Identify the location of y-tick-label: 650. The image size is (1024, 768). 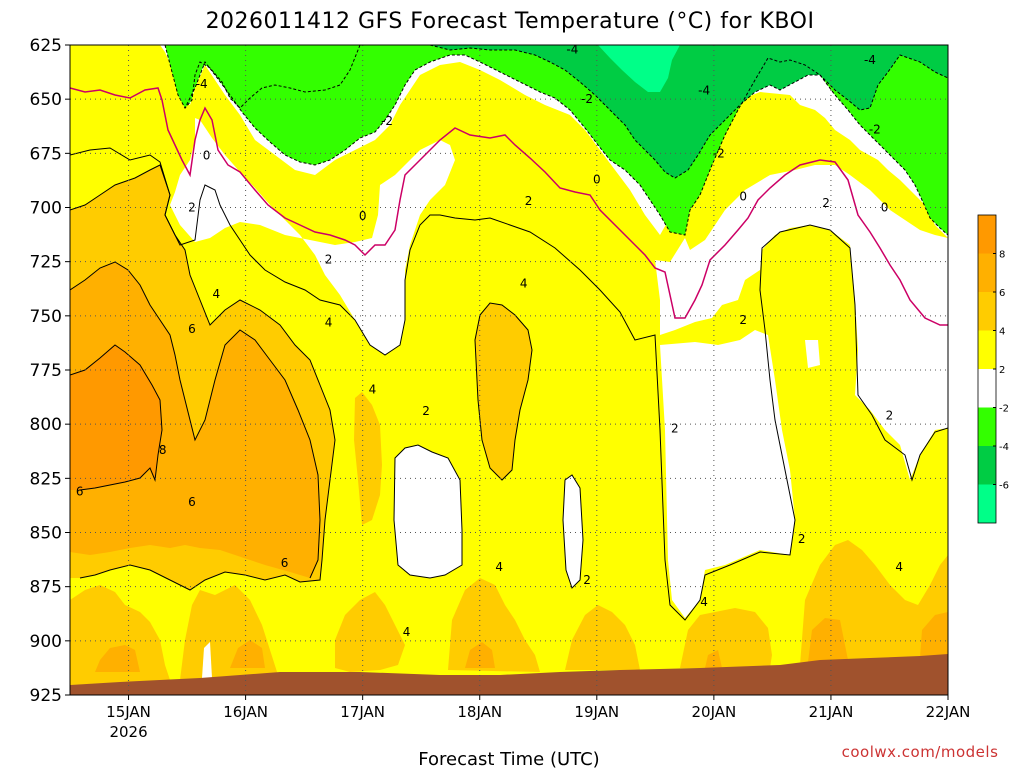
(46, 100).